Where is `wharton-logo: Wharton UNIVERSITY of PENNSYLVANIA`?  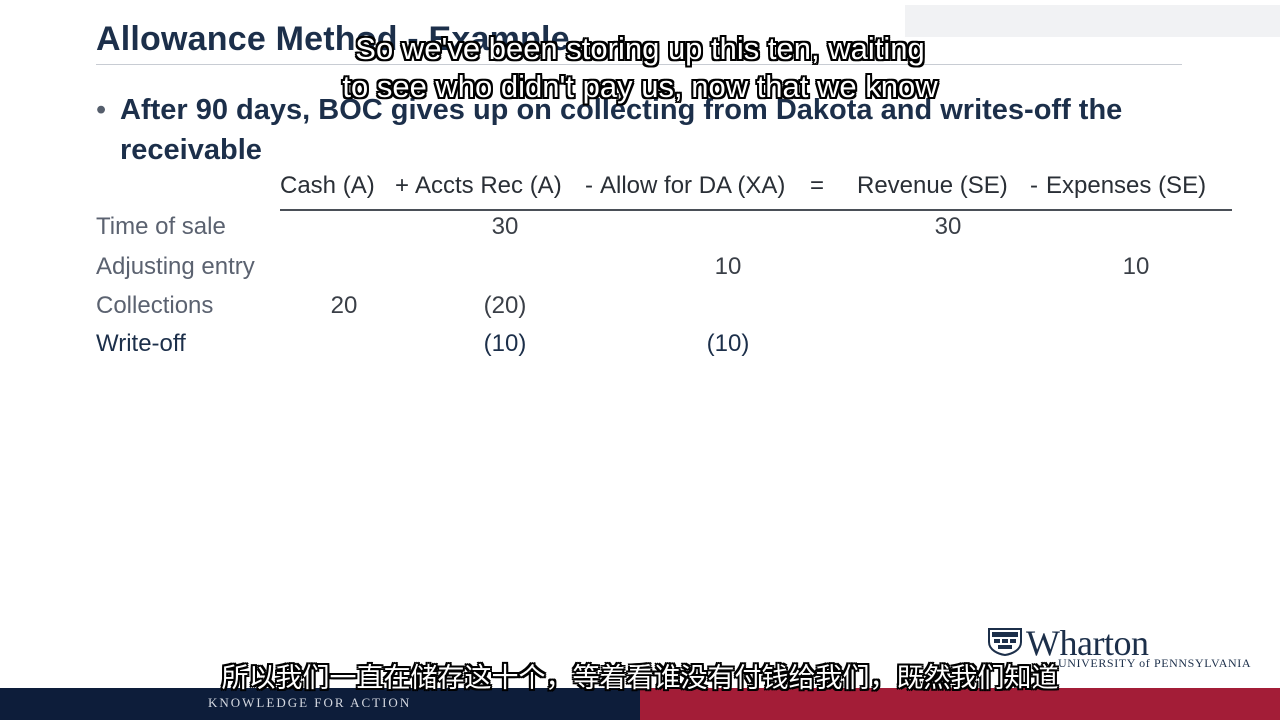 wharton-logo: Wharton UNIVERSITY of PENNSYLVANIA is located at coordinates (1119, 648).